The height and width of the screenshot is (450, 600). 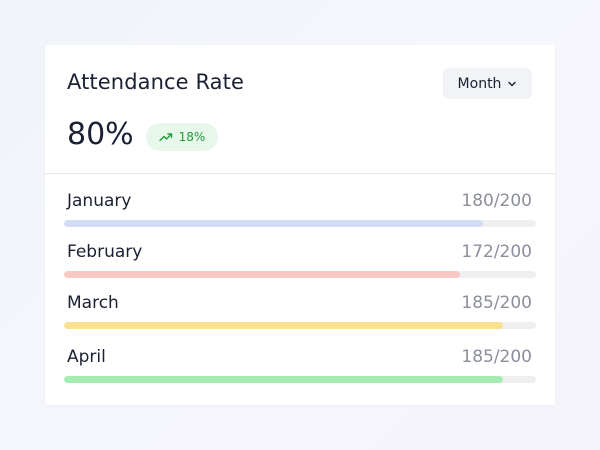 I want to click on card-title: Attendance Rate, so click(x=155, y=82).